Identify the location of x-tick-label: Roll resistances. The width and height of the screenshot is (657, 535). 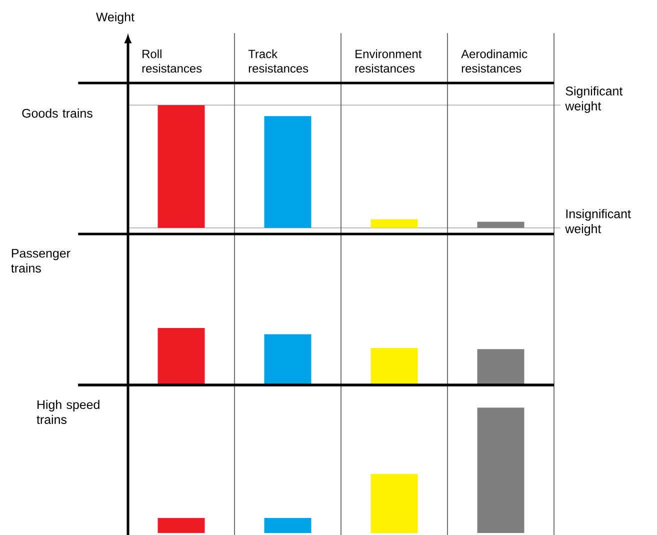
(172, 61).